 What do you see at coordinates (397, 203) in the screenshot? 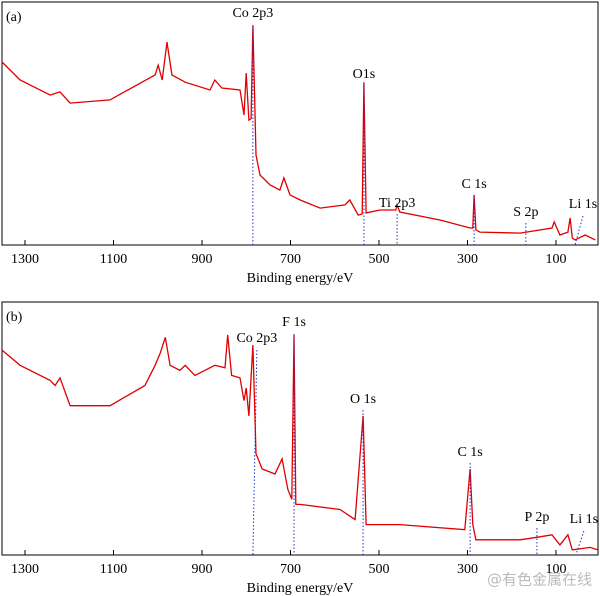
I see `peak-label: Ti 2p3` at bounding box center [397, 203].